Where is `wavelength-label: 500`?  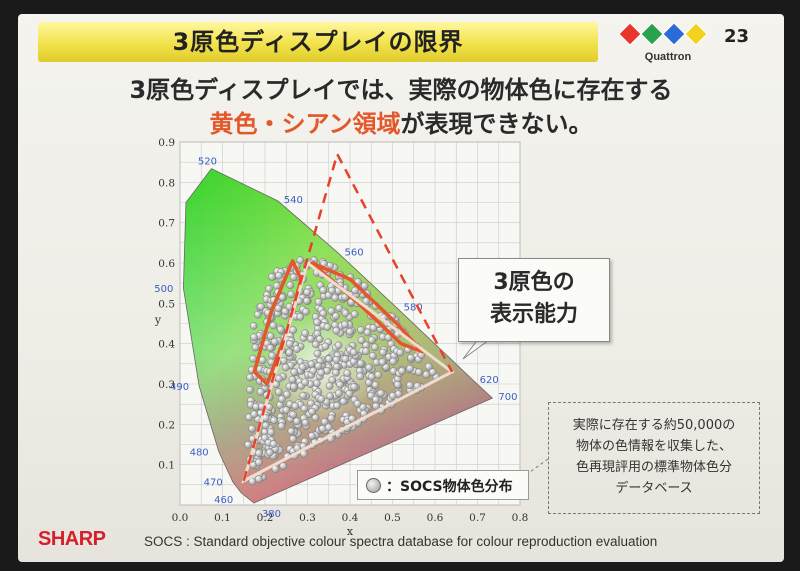
wavelength-label: 500 is located at coordinates (163, 289).